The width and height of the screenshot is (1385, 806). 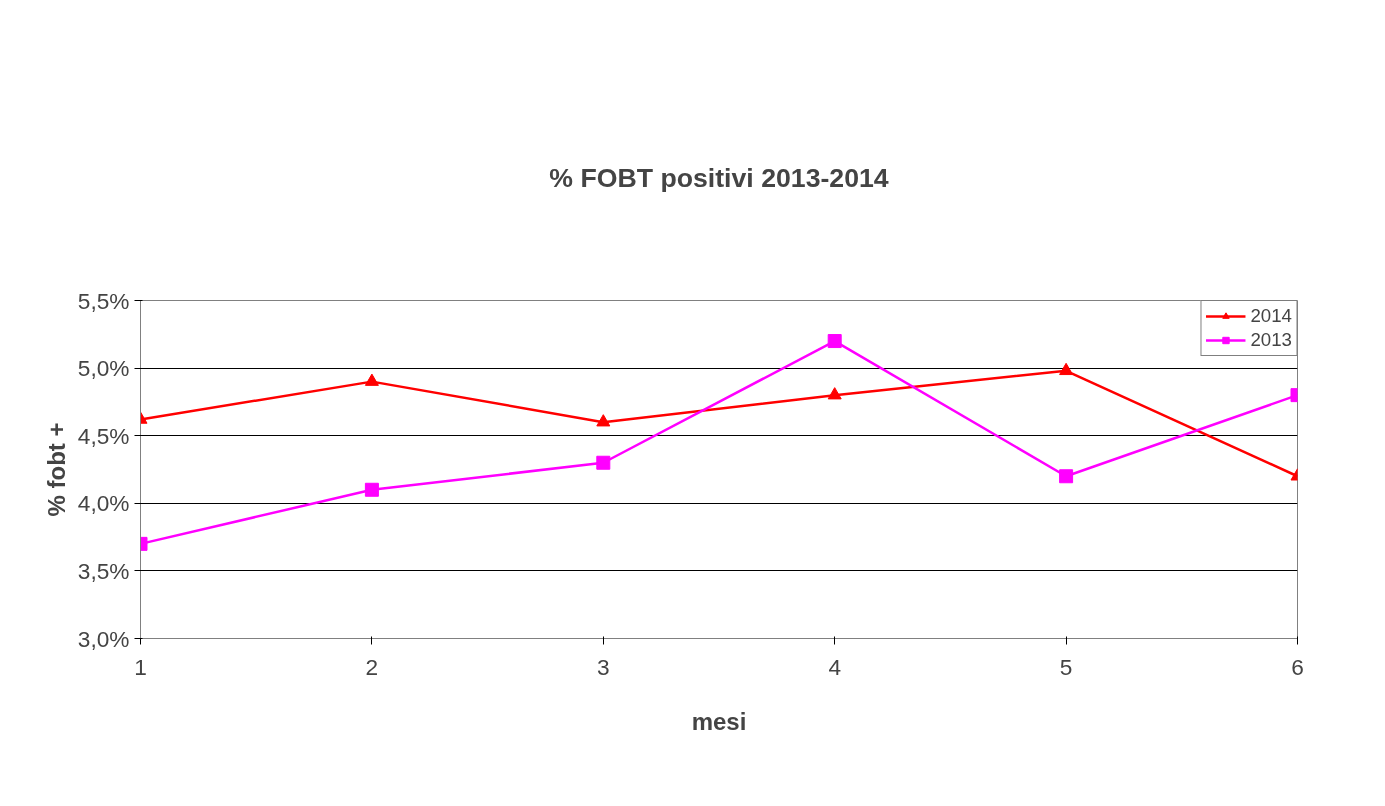 I want to click on x-axis-title: mesi, so click(x=719, y=721).